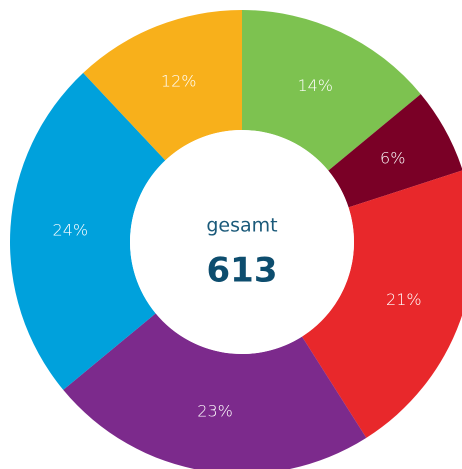 The image size is (462, 469). What do you see at coordinates (215, 410) in the screenshot?
I see `slice-label: 23%` at bounding box center [215, 410].